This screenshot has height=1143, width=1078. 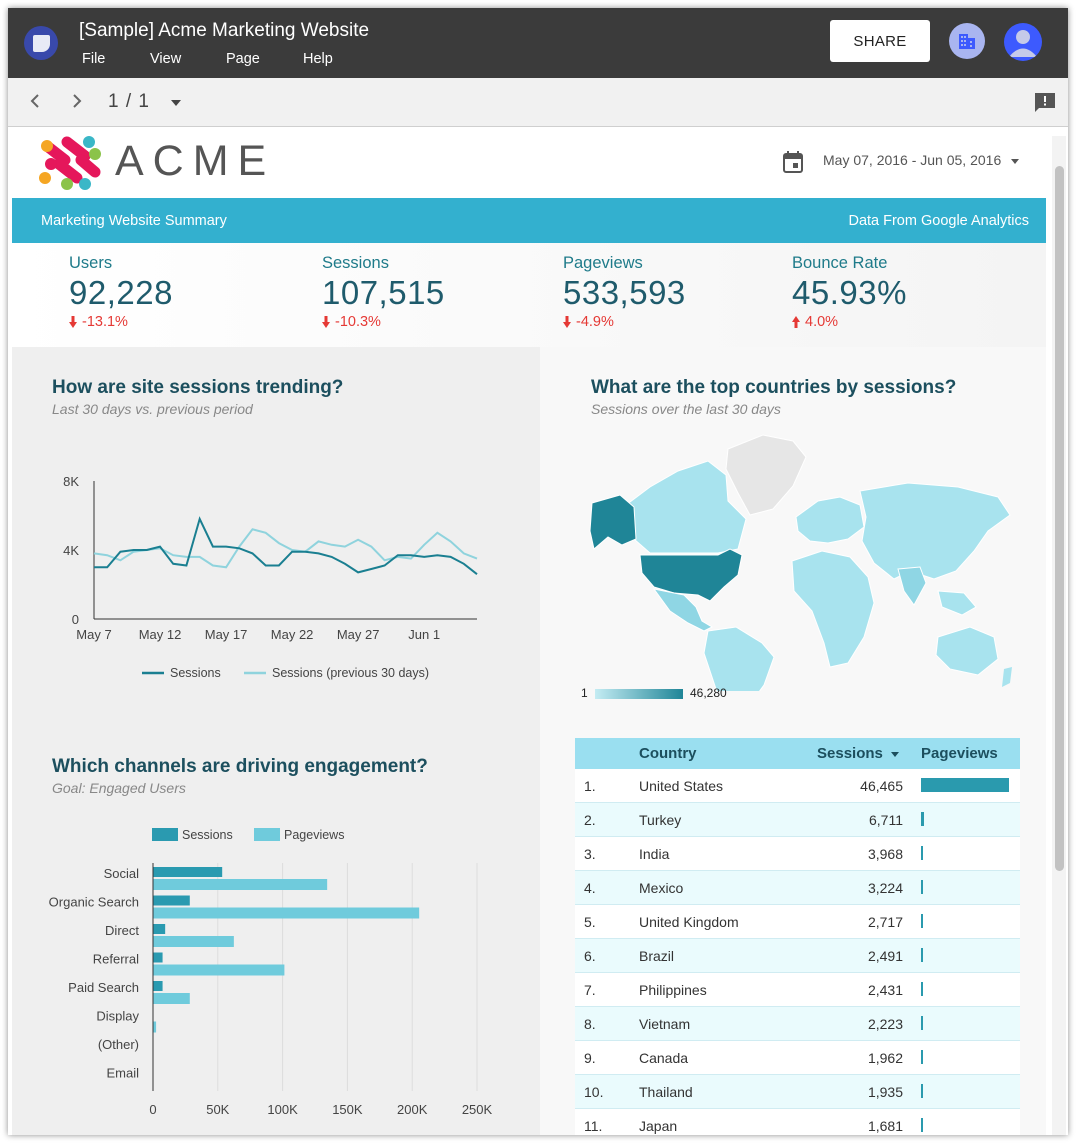 What do you see at coordinates (41, 43) in the screenshot?
I see `data-studio-logo-icon` at bounding box center [41, 43].